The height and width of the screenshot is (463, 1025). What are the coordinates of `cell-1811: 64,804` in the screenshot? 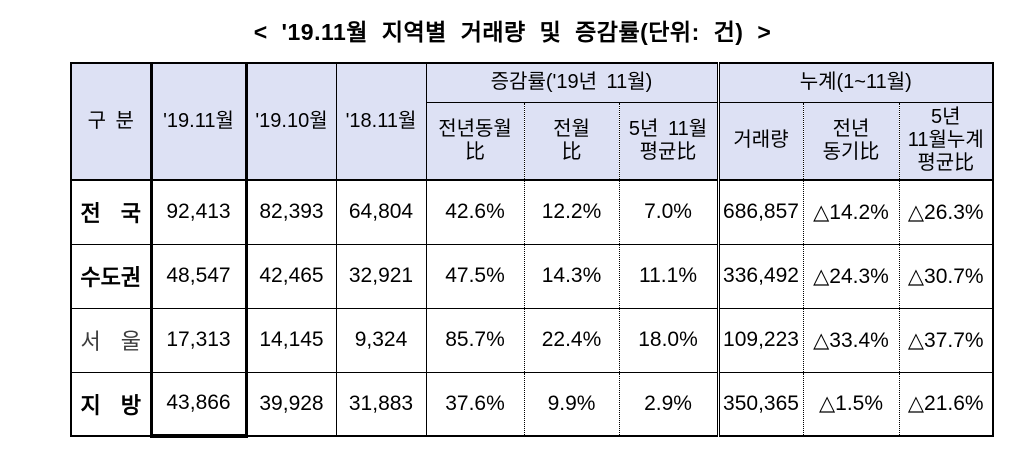 It's located at (380, 211).